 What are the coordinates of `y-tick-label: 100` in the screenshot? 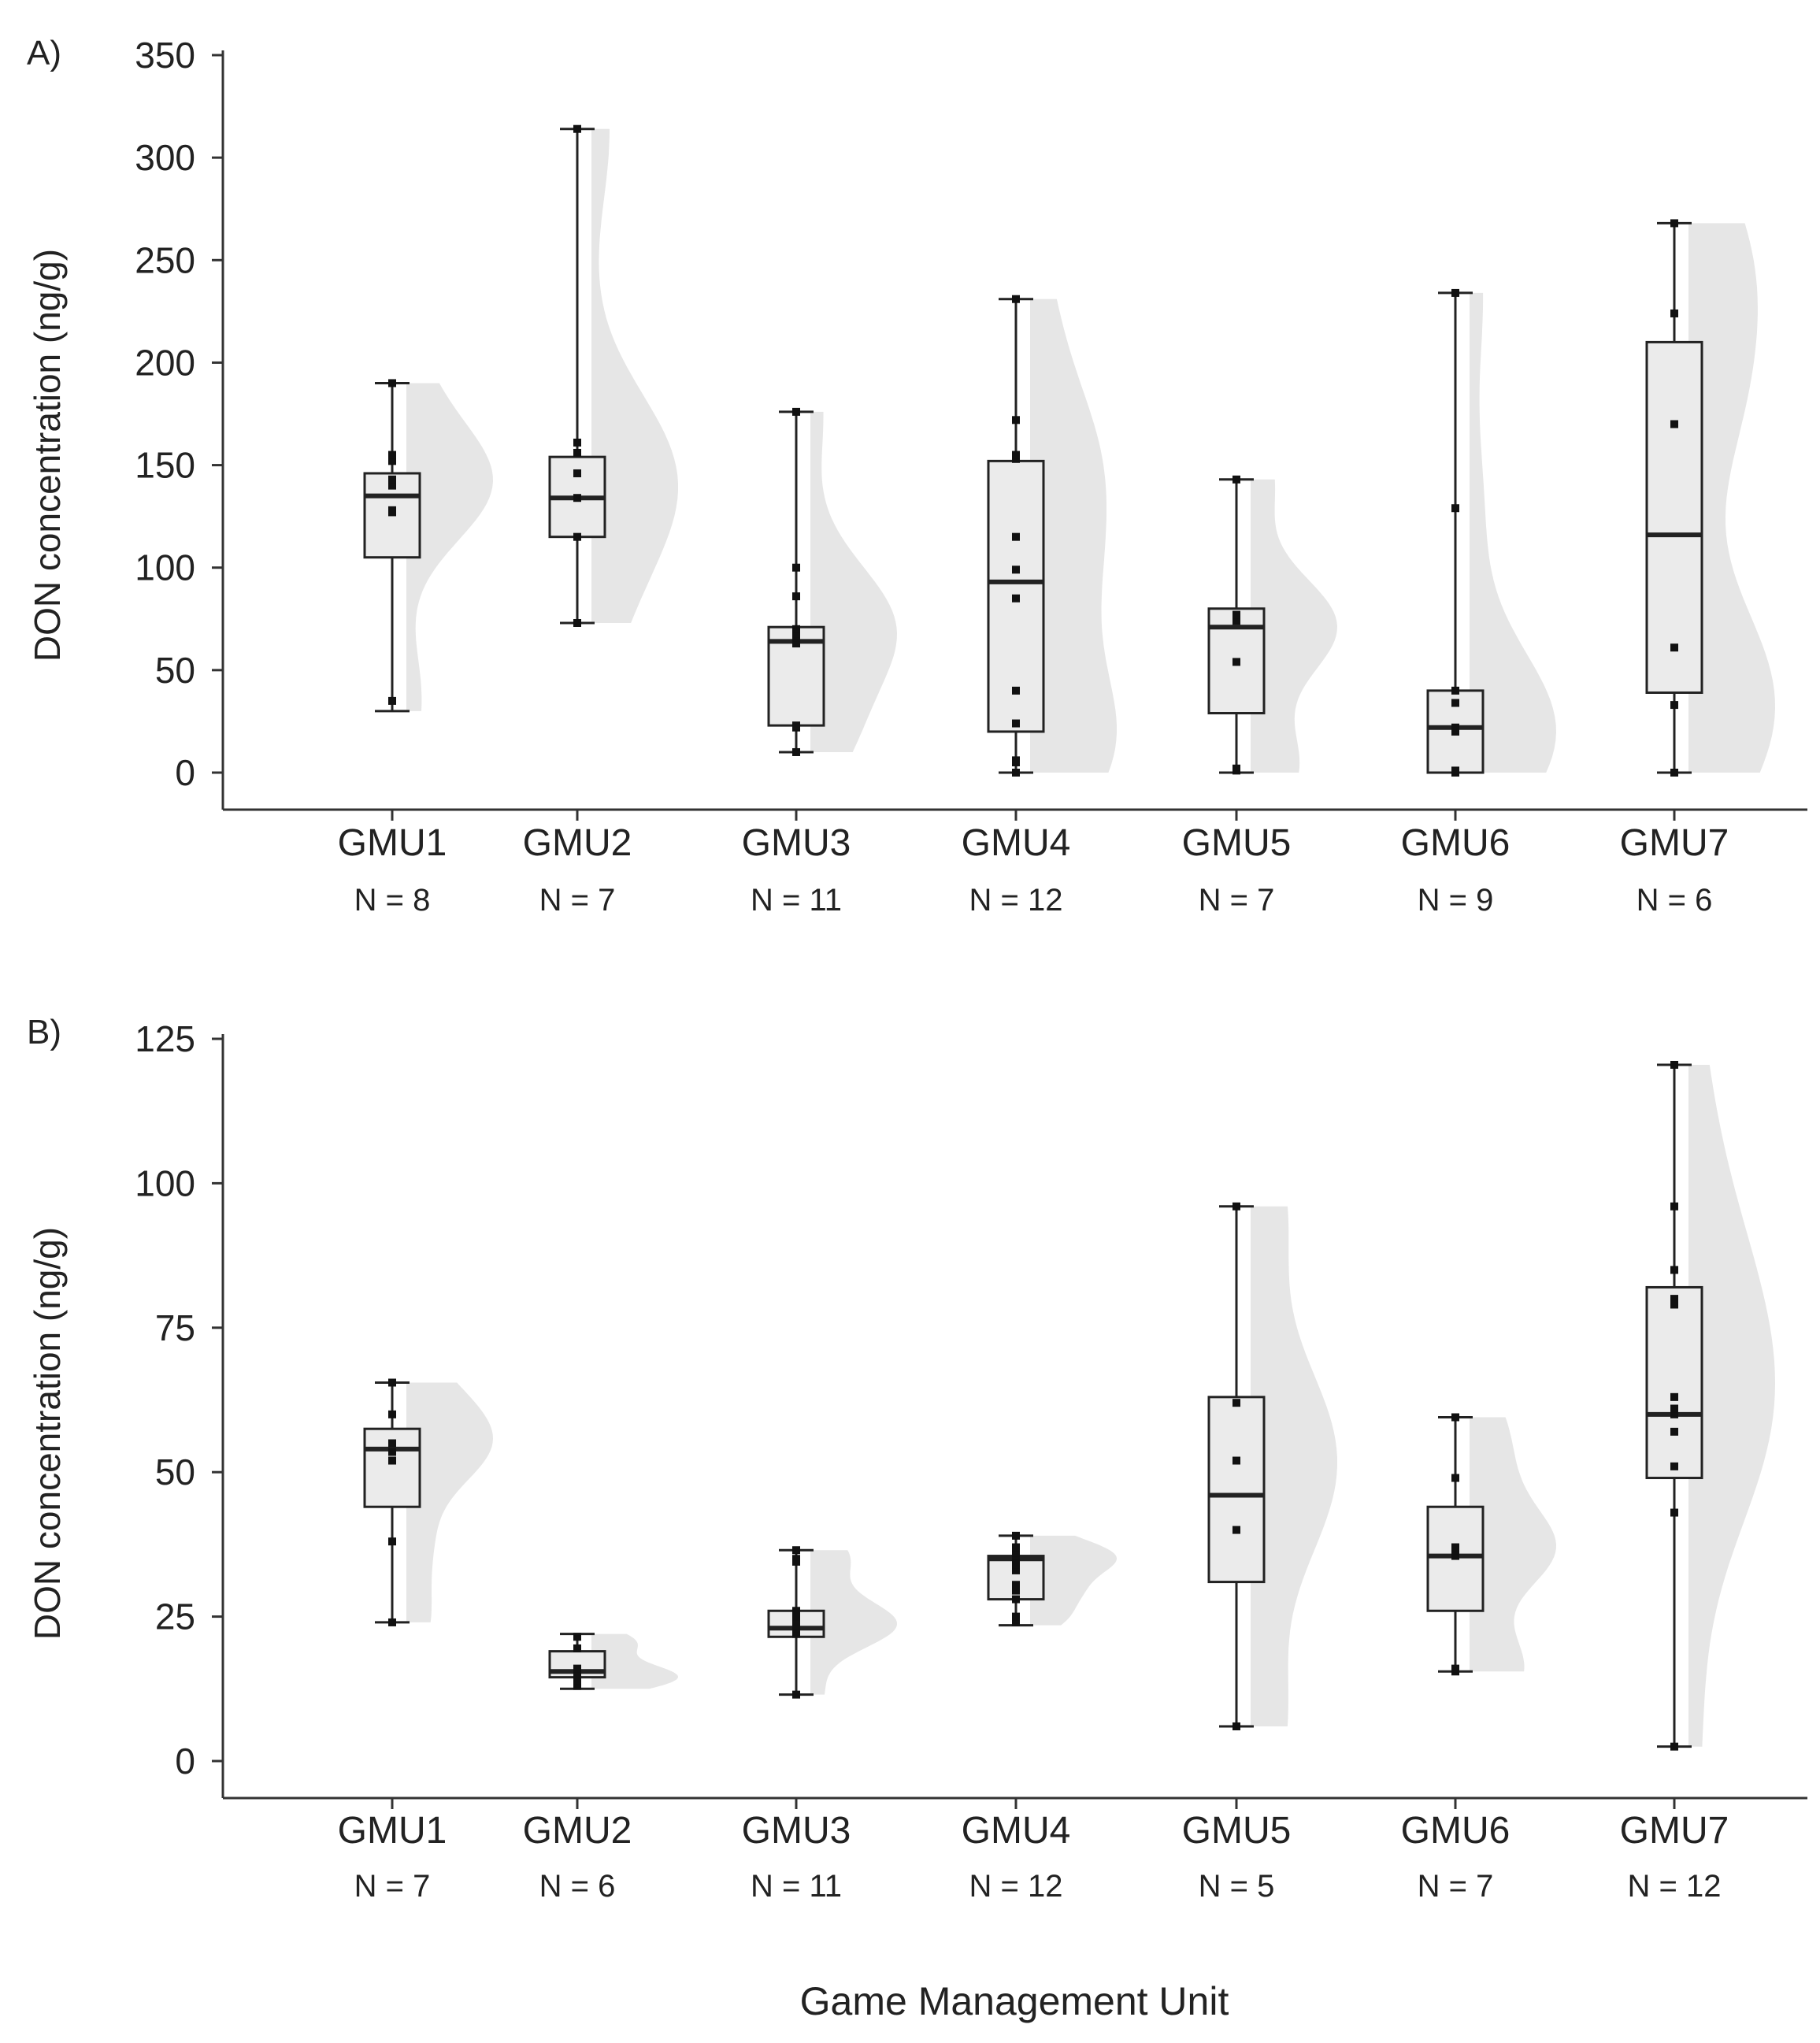 It's located at (165, 567).